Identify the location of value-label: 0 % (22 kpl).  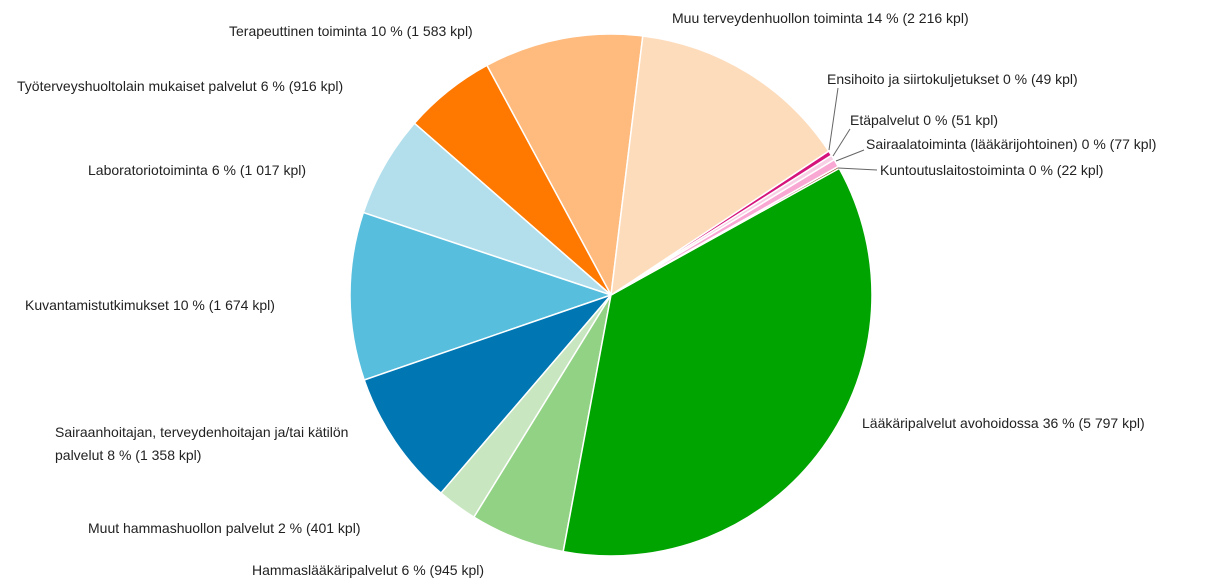
(1066, 170).